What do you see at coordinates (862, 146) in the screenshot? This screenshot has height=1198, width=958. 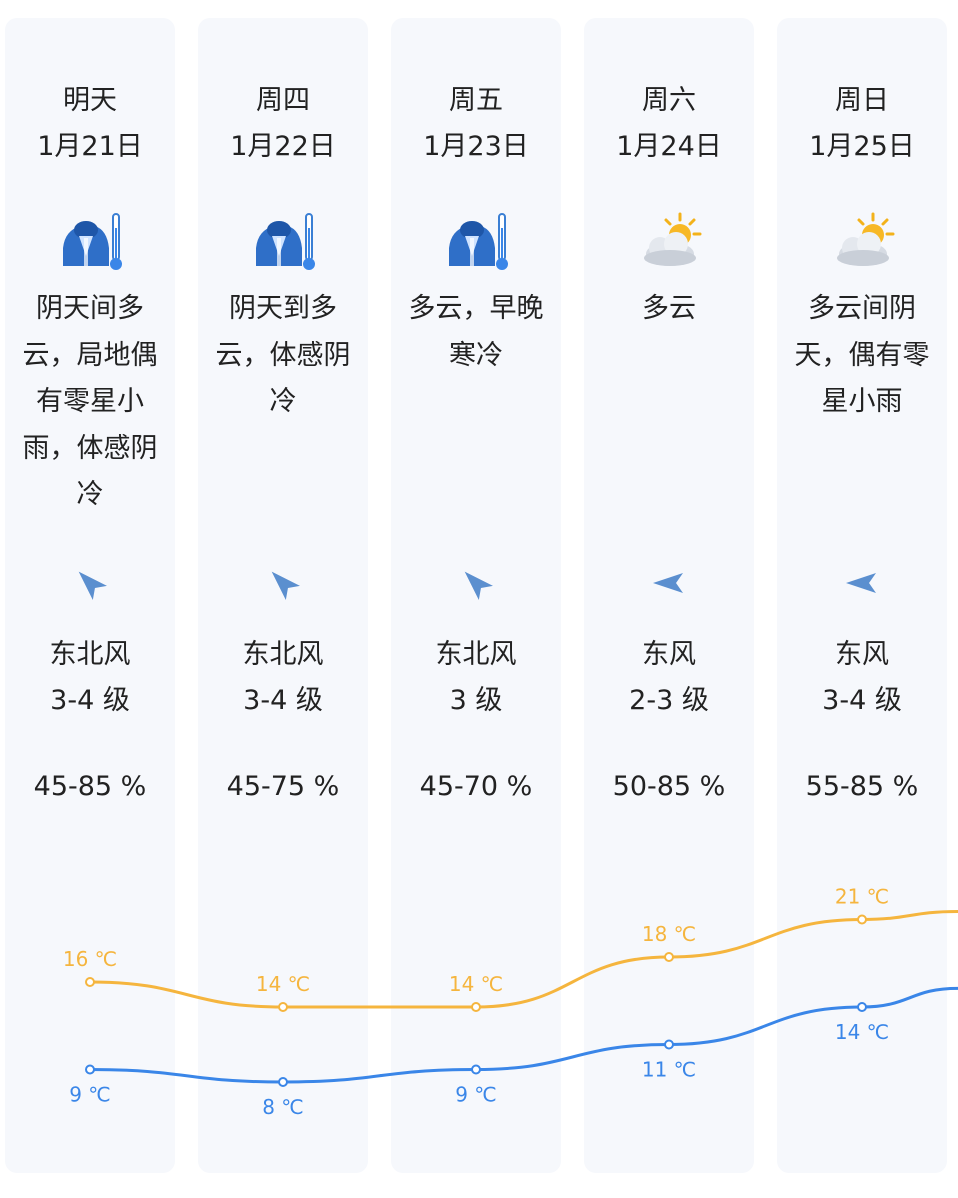 I see `date-label: 1月25日` at bounding box center [862, 146].